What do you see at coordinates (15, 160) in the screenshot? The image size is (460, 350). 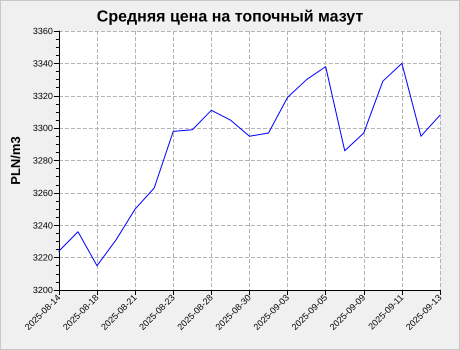 I see `y-axis-title: PLN/m3` at bounding box center [15, 160].